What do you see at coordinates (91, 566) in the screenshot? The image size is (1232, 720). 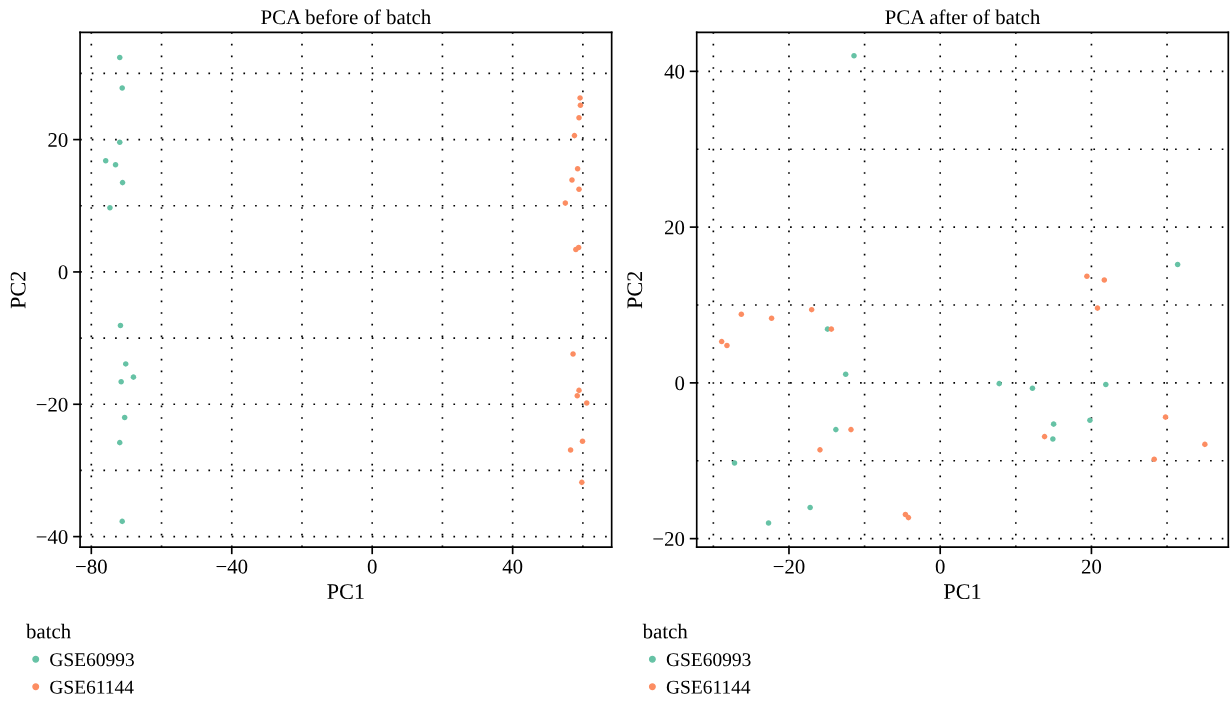 I see `x-tick-label: −80` at bounding box center [91, 566].